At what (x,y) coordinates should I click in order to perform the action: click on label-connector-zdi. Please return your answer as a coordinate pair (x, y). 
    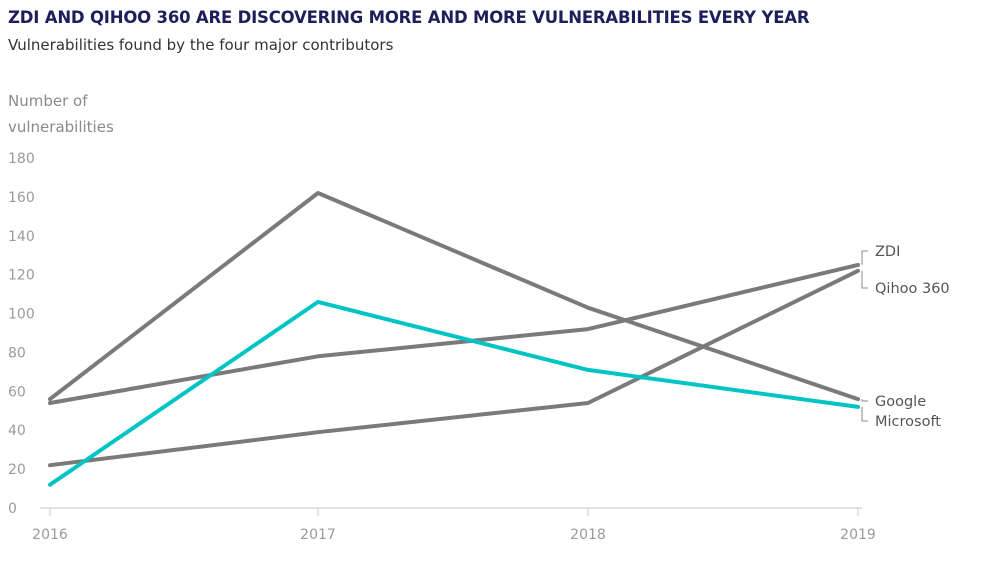
    Looking at the image, I should click on (864, 257).